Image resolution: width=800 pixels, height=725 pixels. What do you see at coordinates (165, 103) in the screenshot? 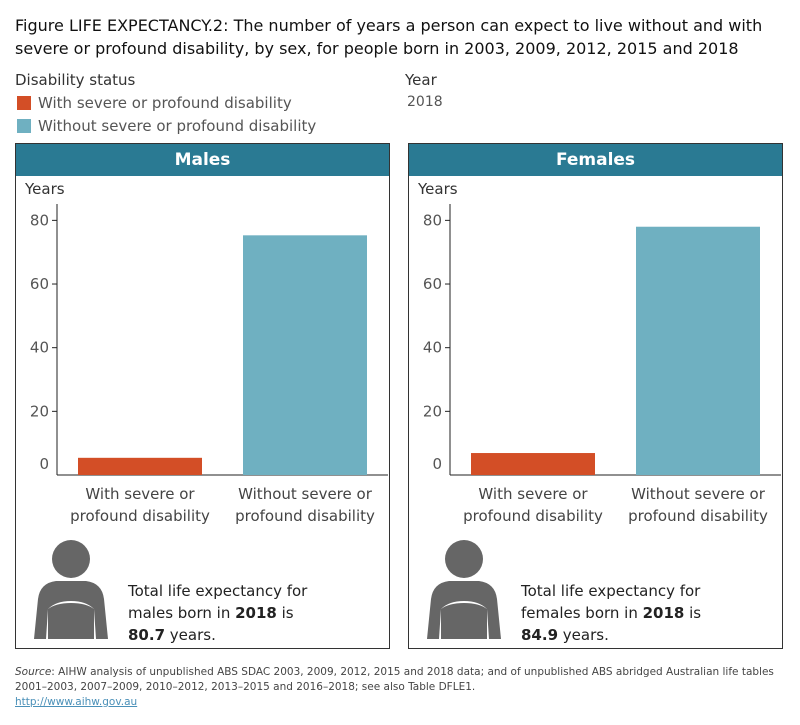
I see `legend-label: With severe or profound disability` at bounding box center [165, 103].